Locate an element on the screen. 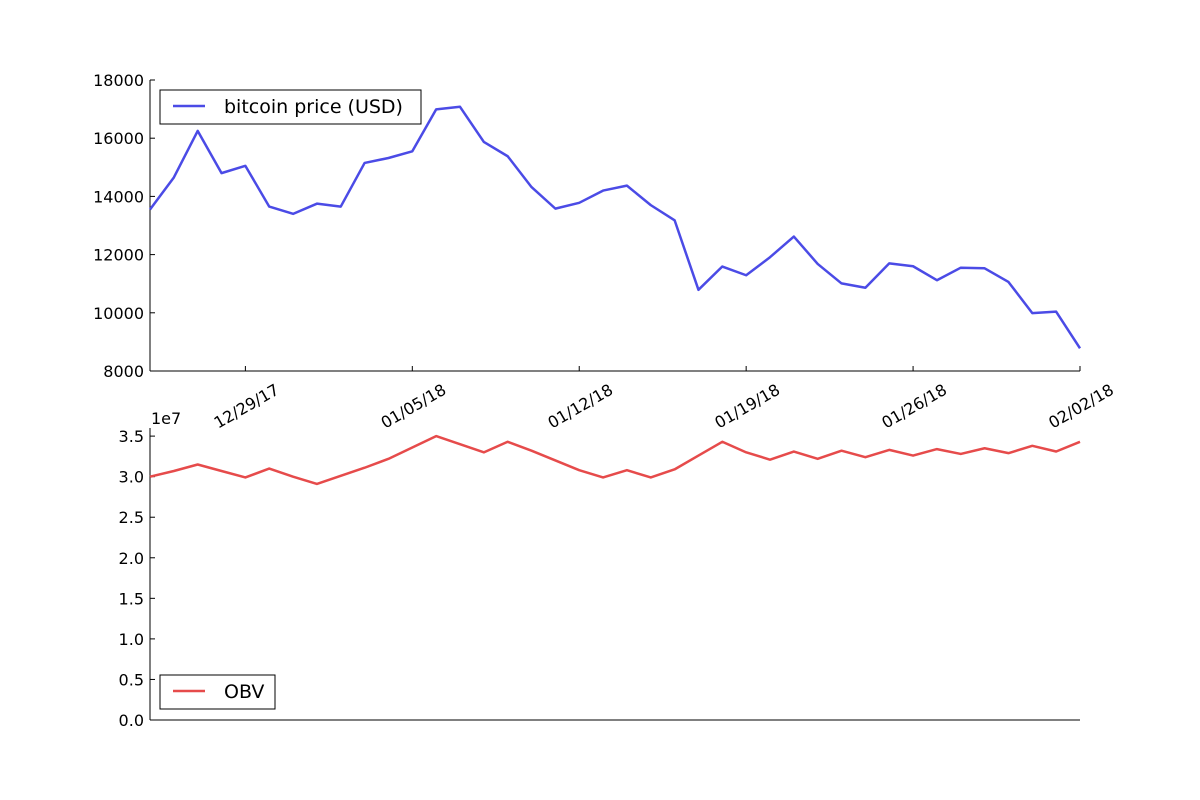 This screenshot has height=800, width=1200. obv-legend-label: OBV is located at coordinates (244, 692).